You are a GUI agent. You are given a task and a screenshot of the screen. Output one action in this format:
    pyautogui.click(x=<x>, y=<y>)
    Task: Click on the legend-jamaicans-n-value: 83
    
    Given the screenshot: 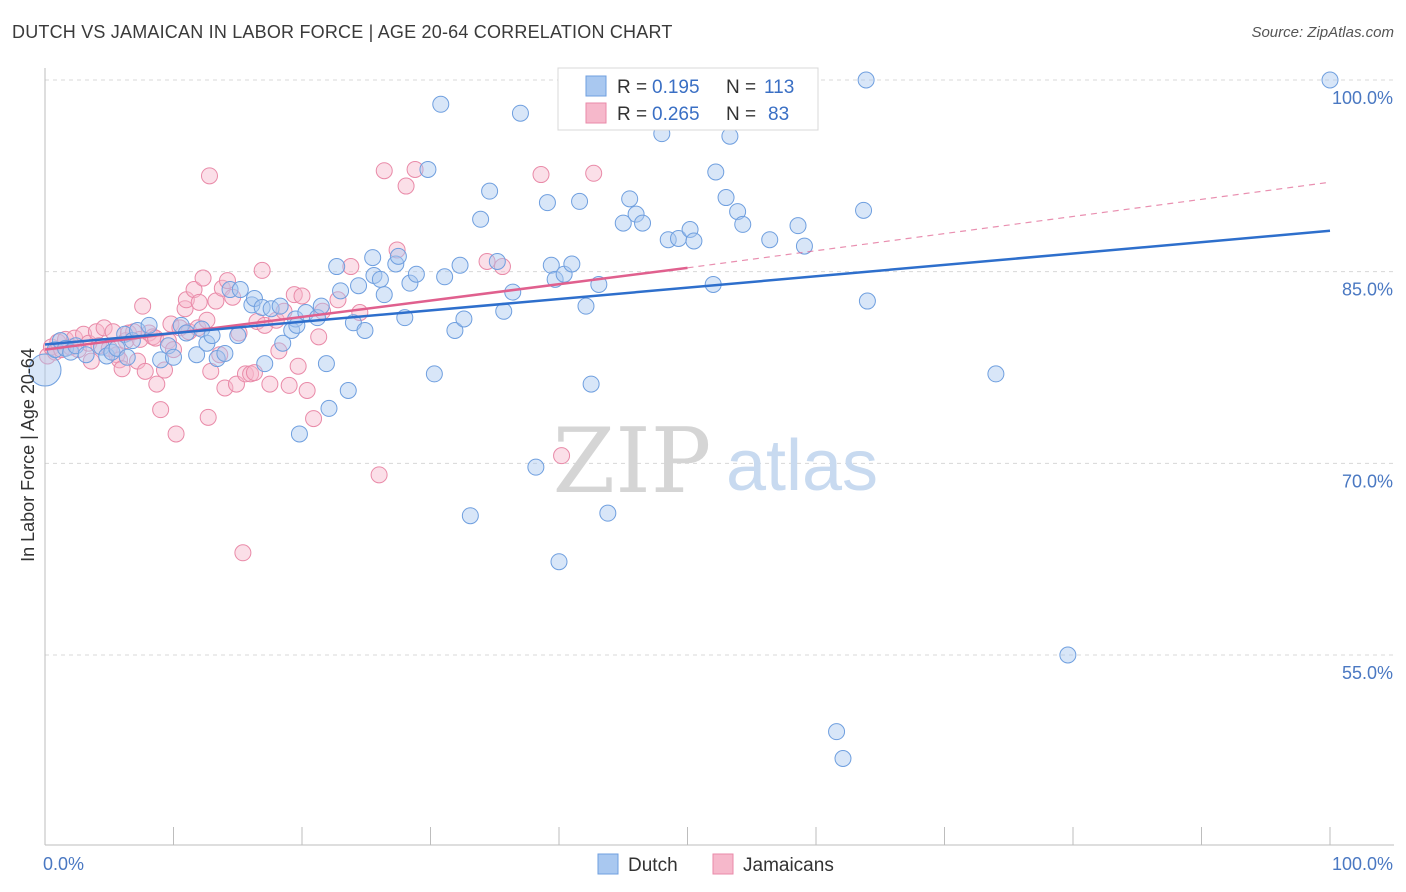 What is the action you would take?
    pyautogui.click(x=778, y=114)
    